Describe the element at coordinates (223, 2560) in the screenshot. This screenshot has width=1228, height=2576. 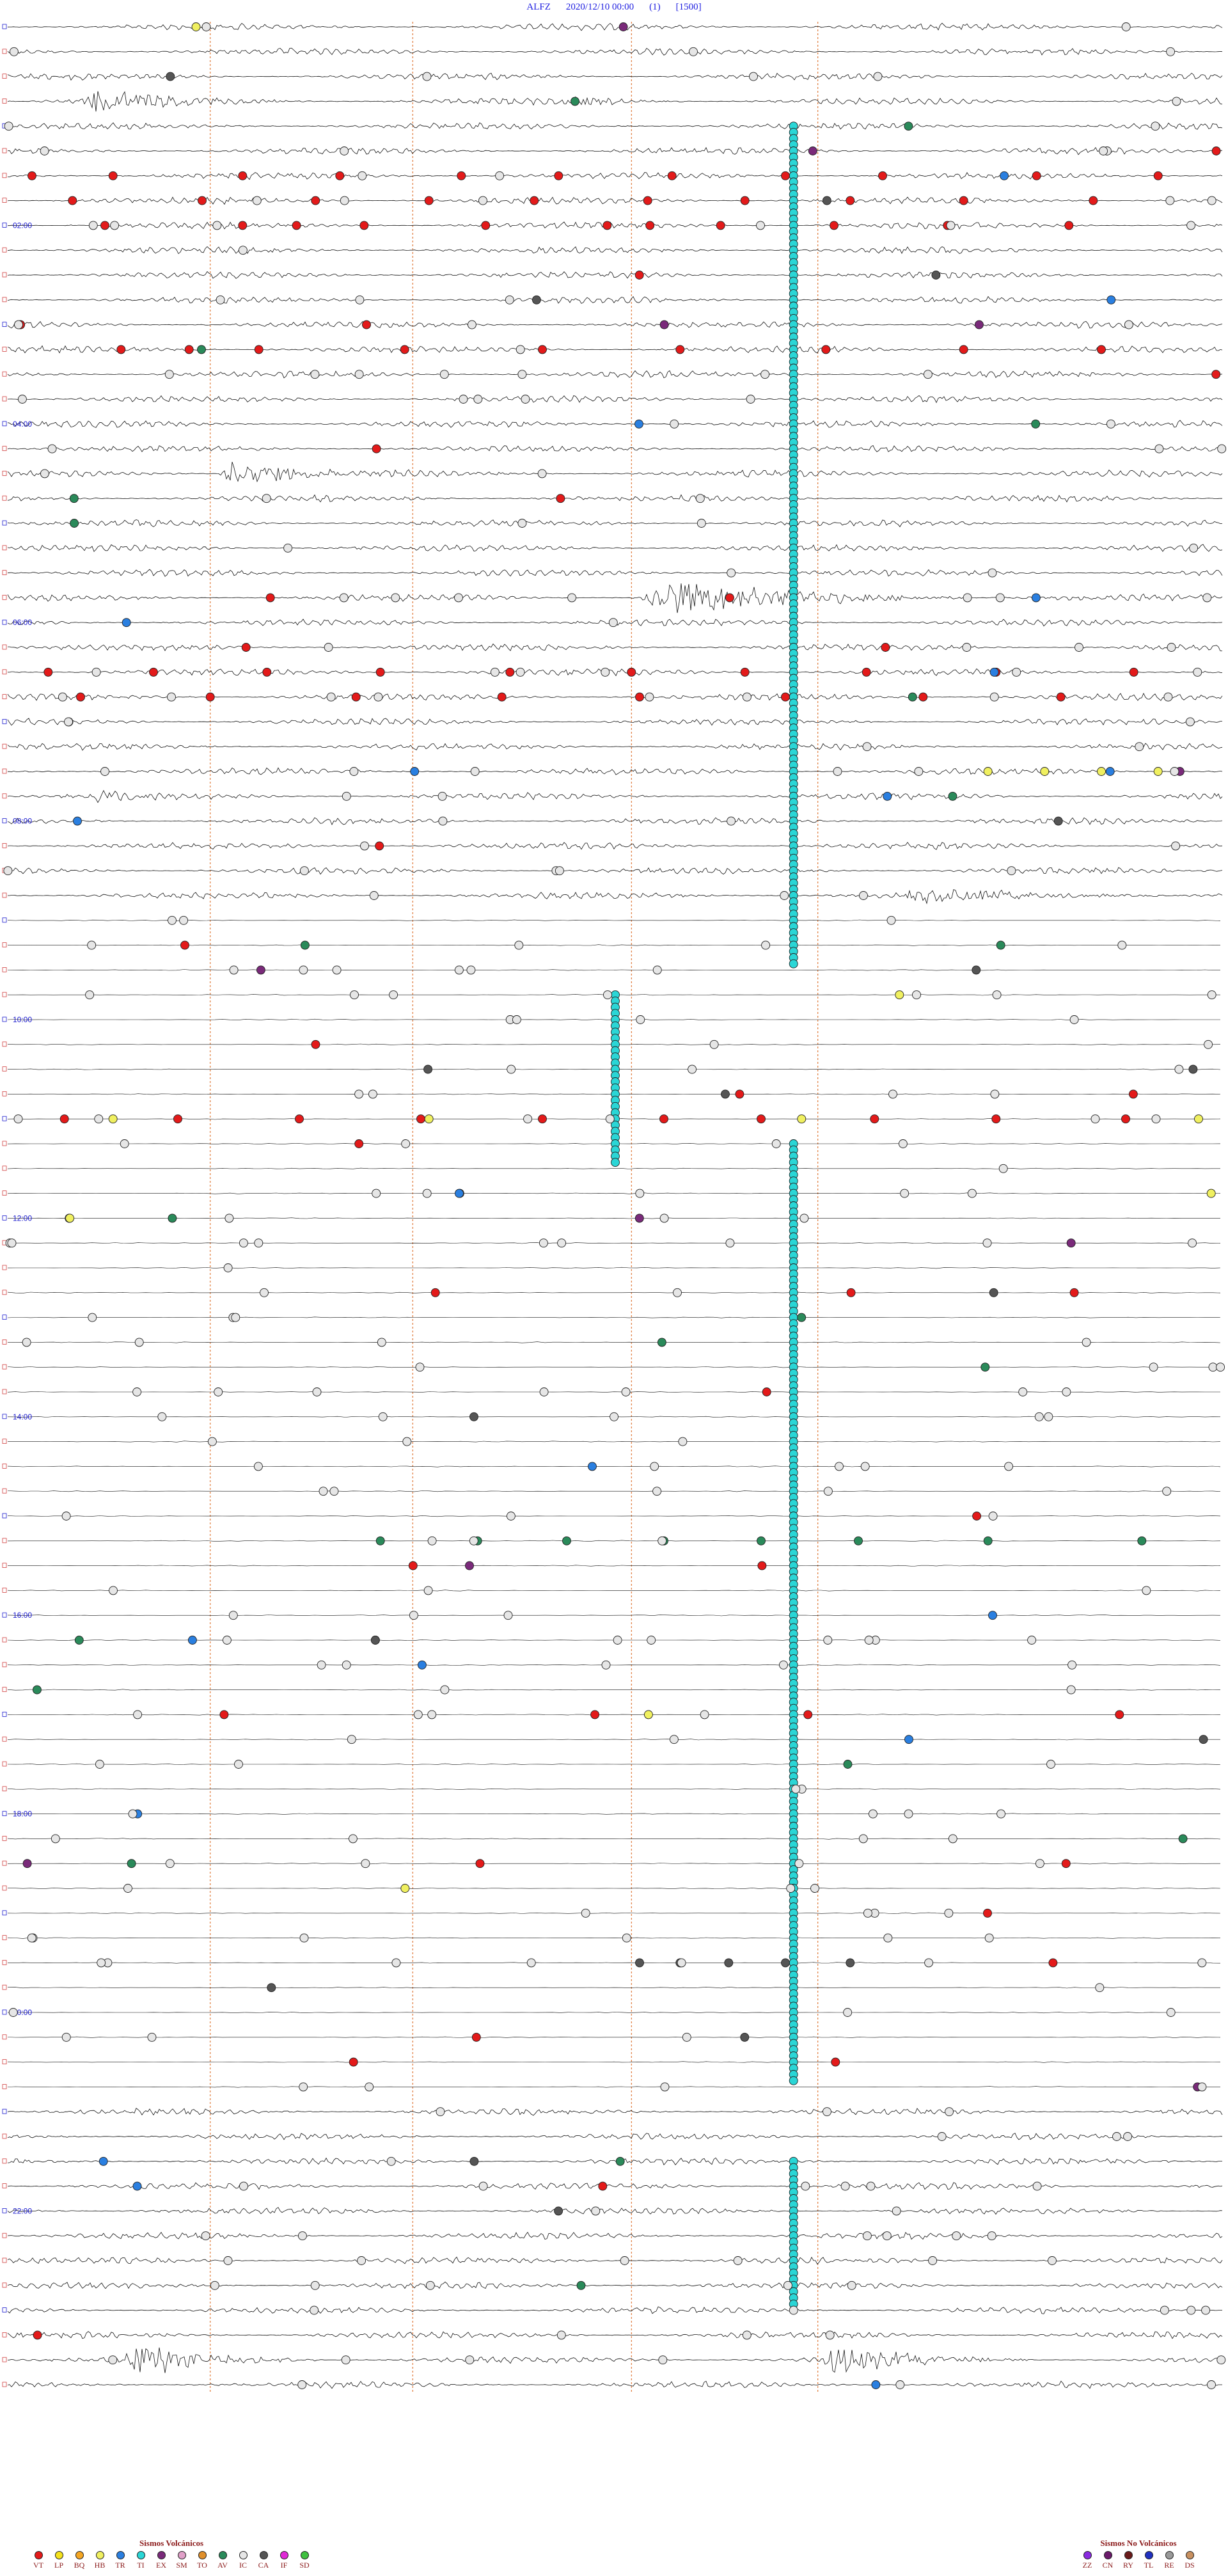
I see `legend-volcanic-av: AV` at that location.